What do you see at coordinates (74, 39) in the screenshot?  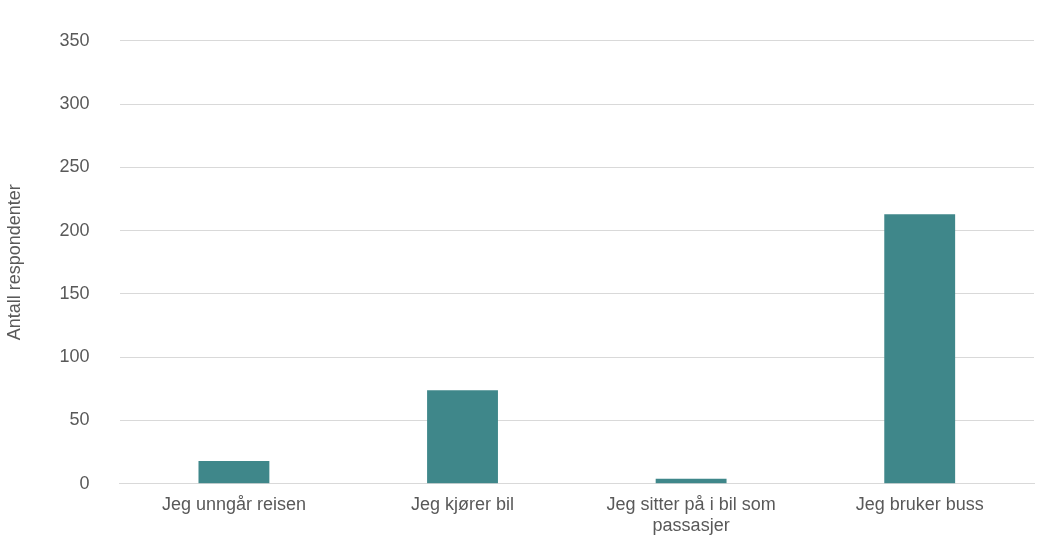 I see `y-tick-label: 350` at bounding box center [74, 39].